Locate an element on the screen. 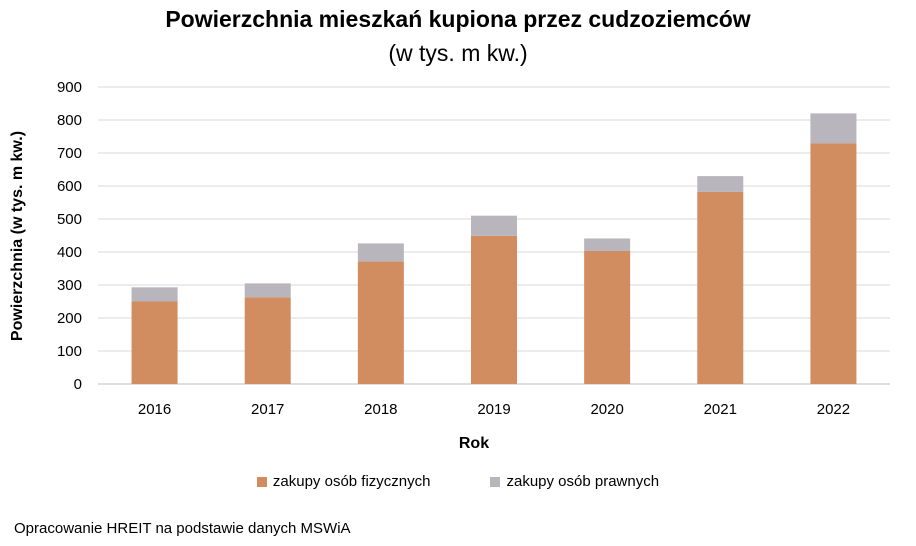 The height and width of the screenshot is (546, 916). bar-2019-fizyczne is located at coordinates (494, 309).